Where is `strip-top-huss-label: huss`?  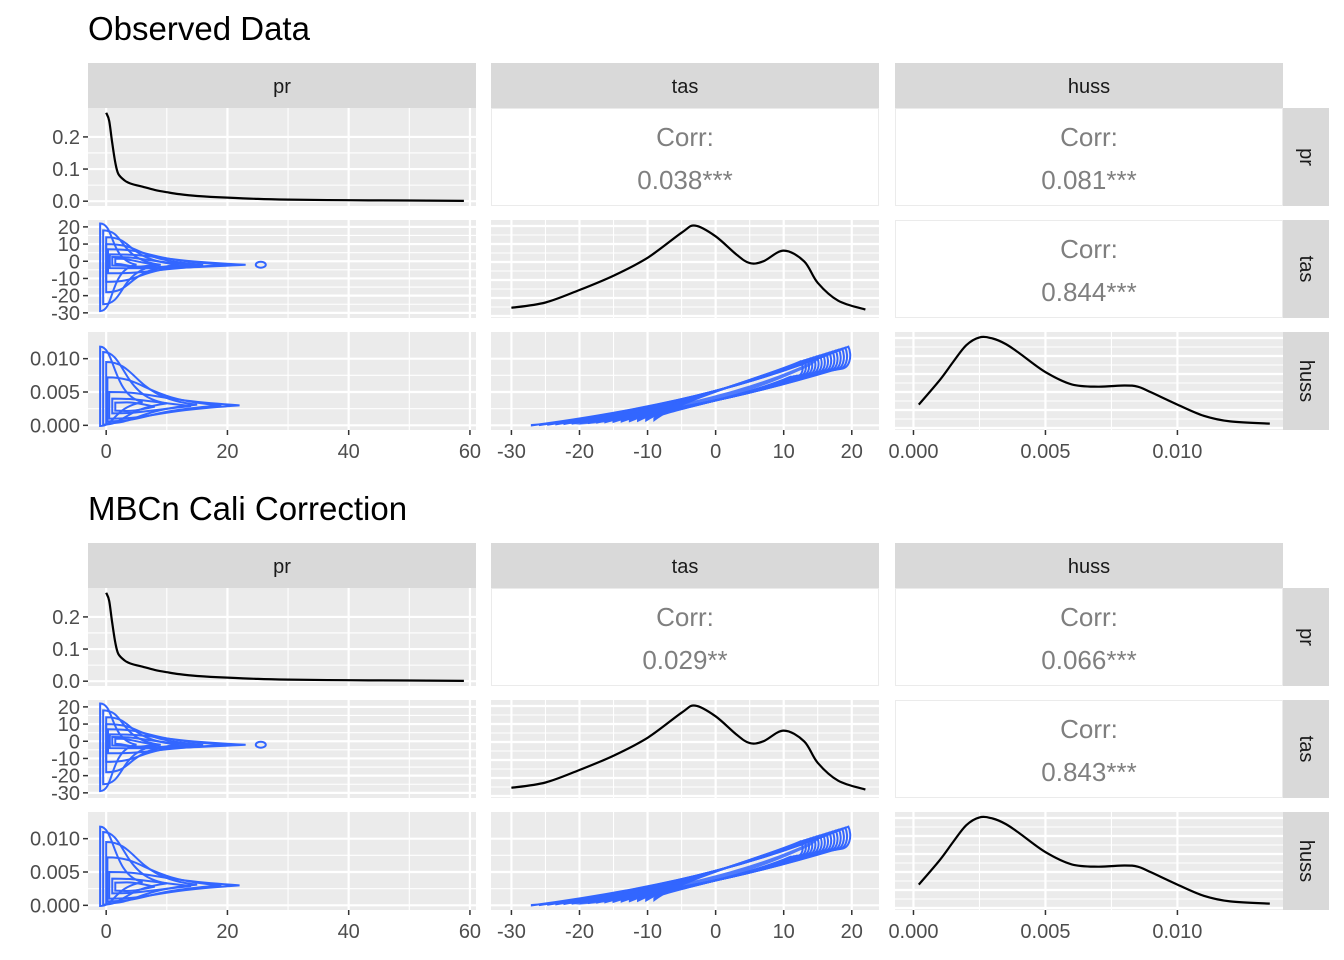
strip-top-huss-label: huss is located at coordinates (1089, 567).